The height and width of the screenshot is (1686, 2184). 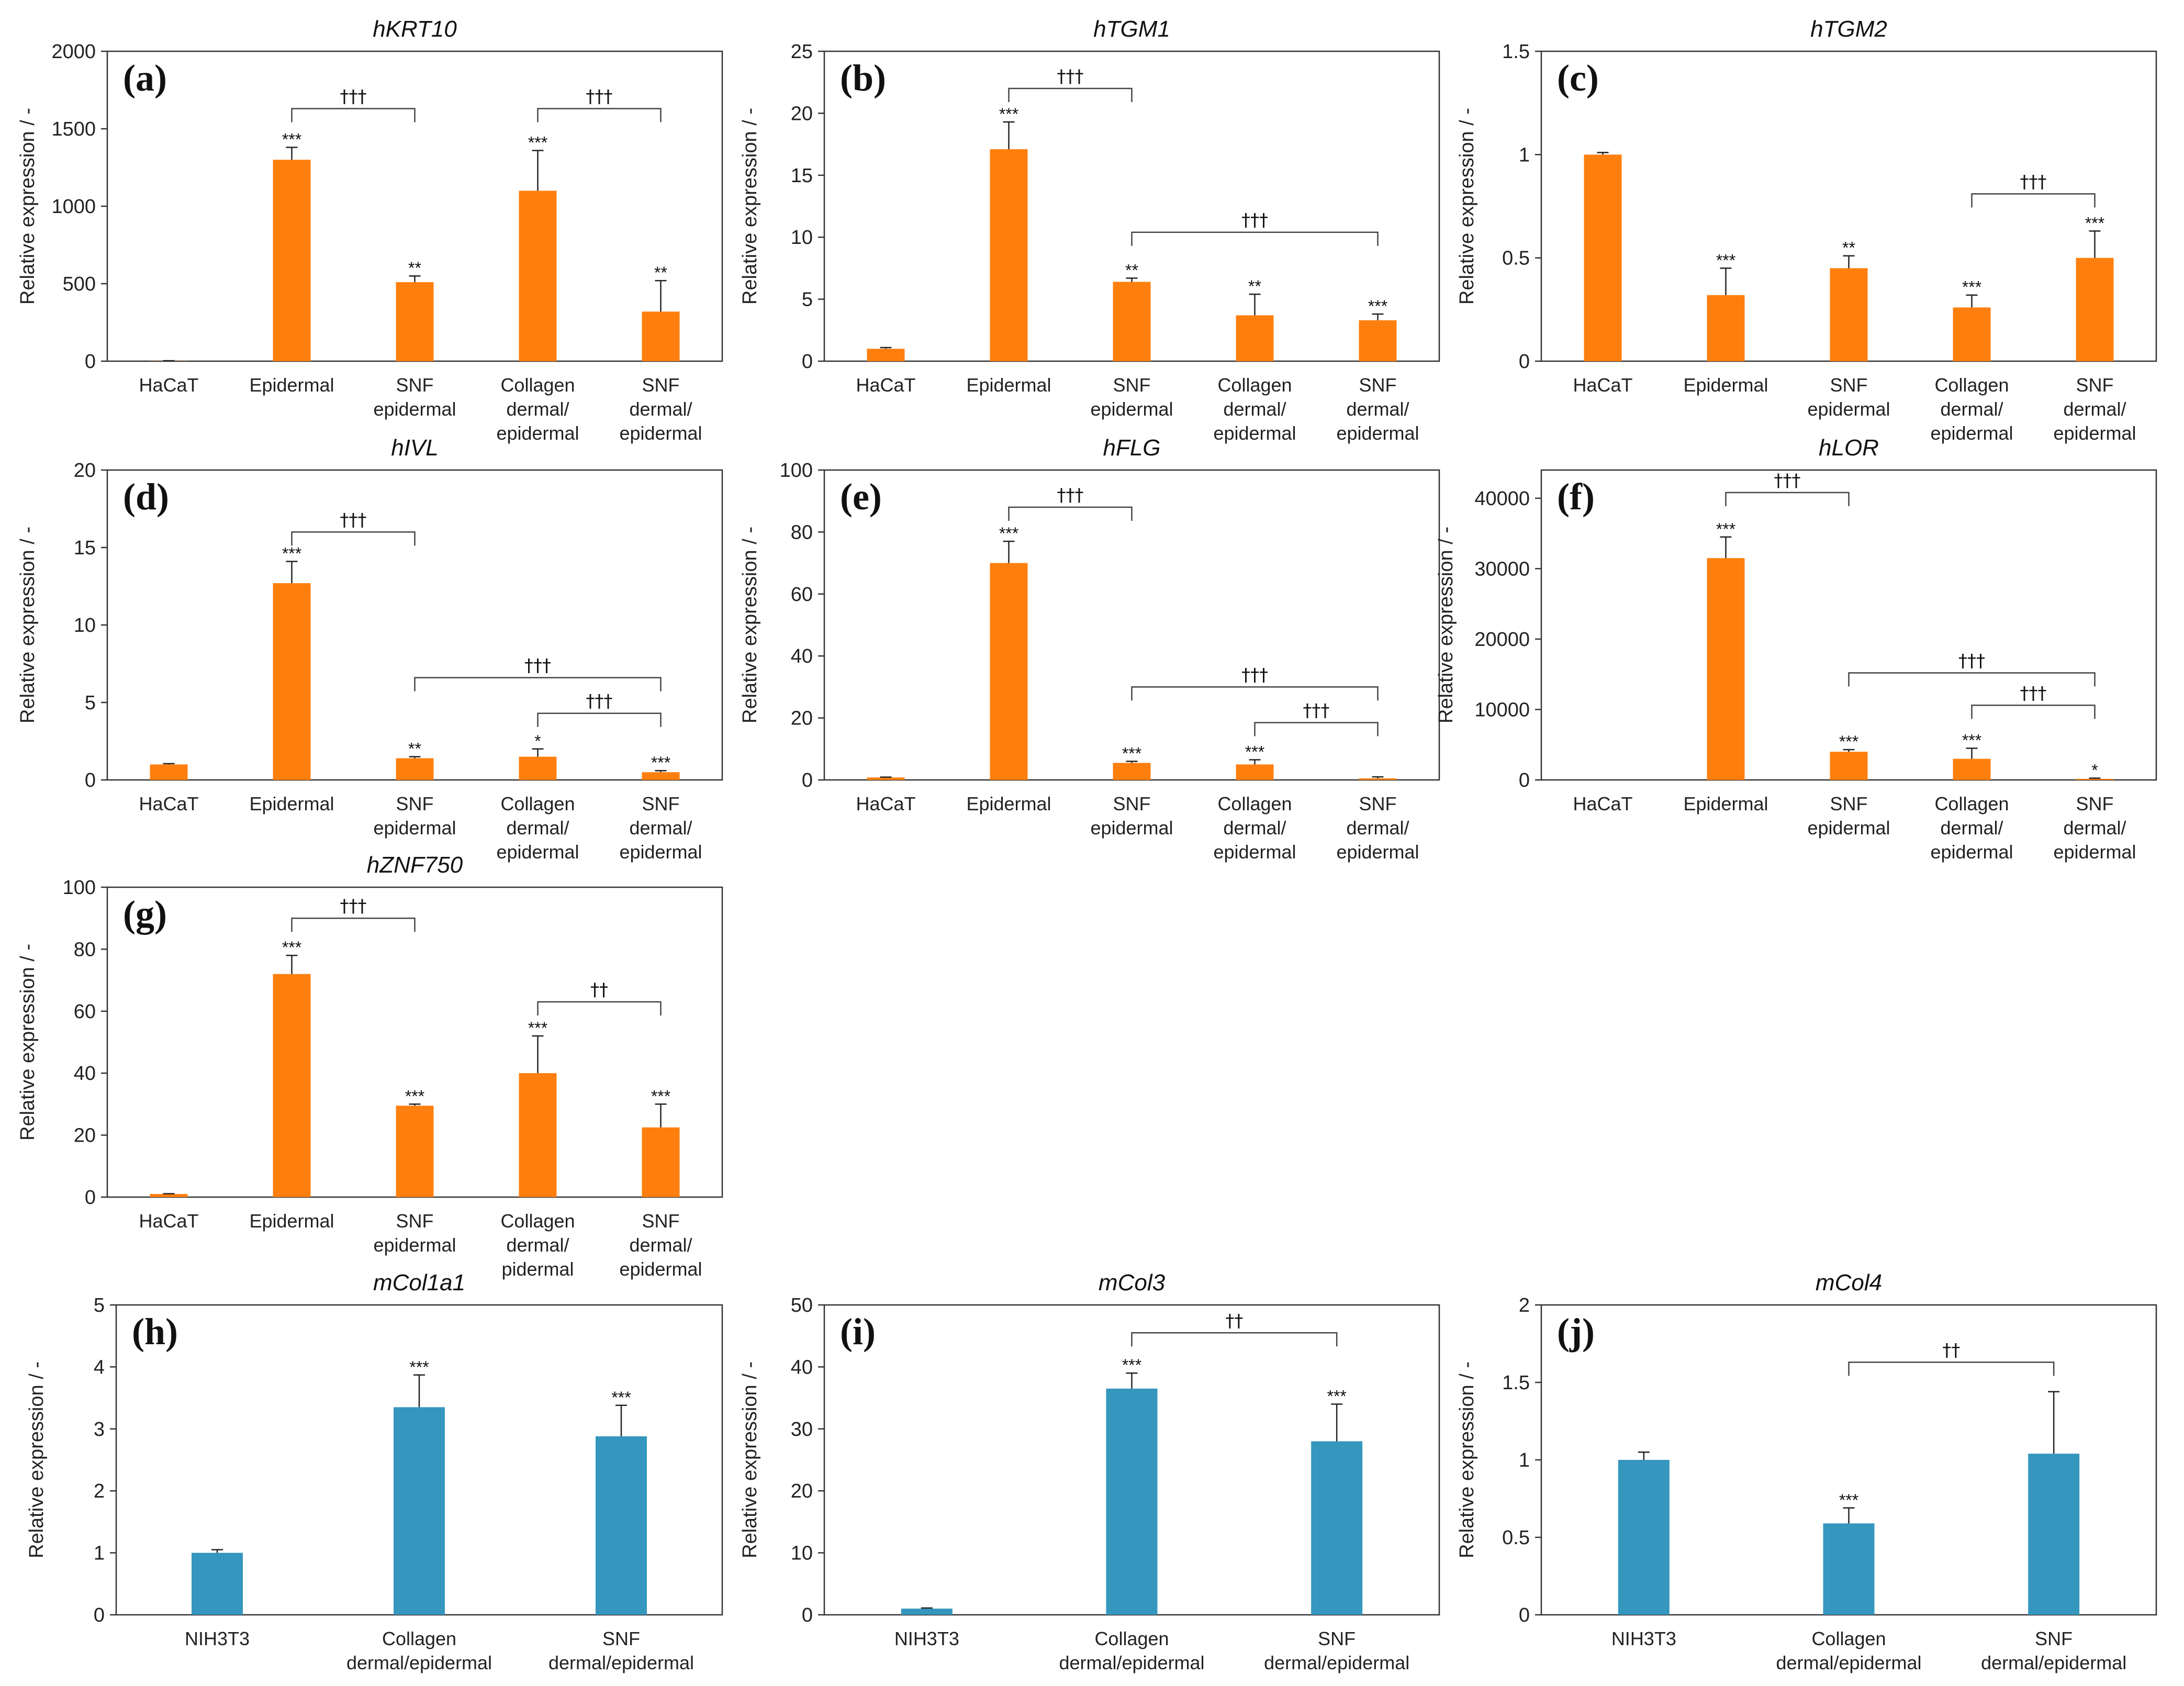 What do you see at coordinates (858, 1332) in the screenshot?
I see `panel-label: (i)` at bounding box center [858, 1332].